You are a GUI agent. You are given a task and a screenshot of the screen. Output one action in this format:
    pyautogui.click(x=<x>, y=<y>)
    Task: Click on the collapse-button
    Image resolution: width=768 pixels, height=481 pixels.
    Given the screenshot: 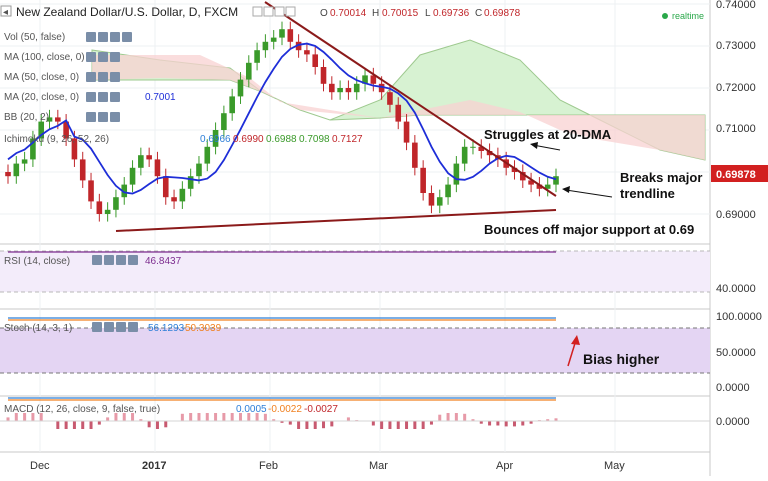 What is the action you would take?
    pyautogui.click(x=6, y=11)
    